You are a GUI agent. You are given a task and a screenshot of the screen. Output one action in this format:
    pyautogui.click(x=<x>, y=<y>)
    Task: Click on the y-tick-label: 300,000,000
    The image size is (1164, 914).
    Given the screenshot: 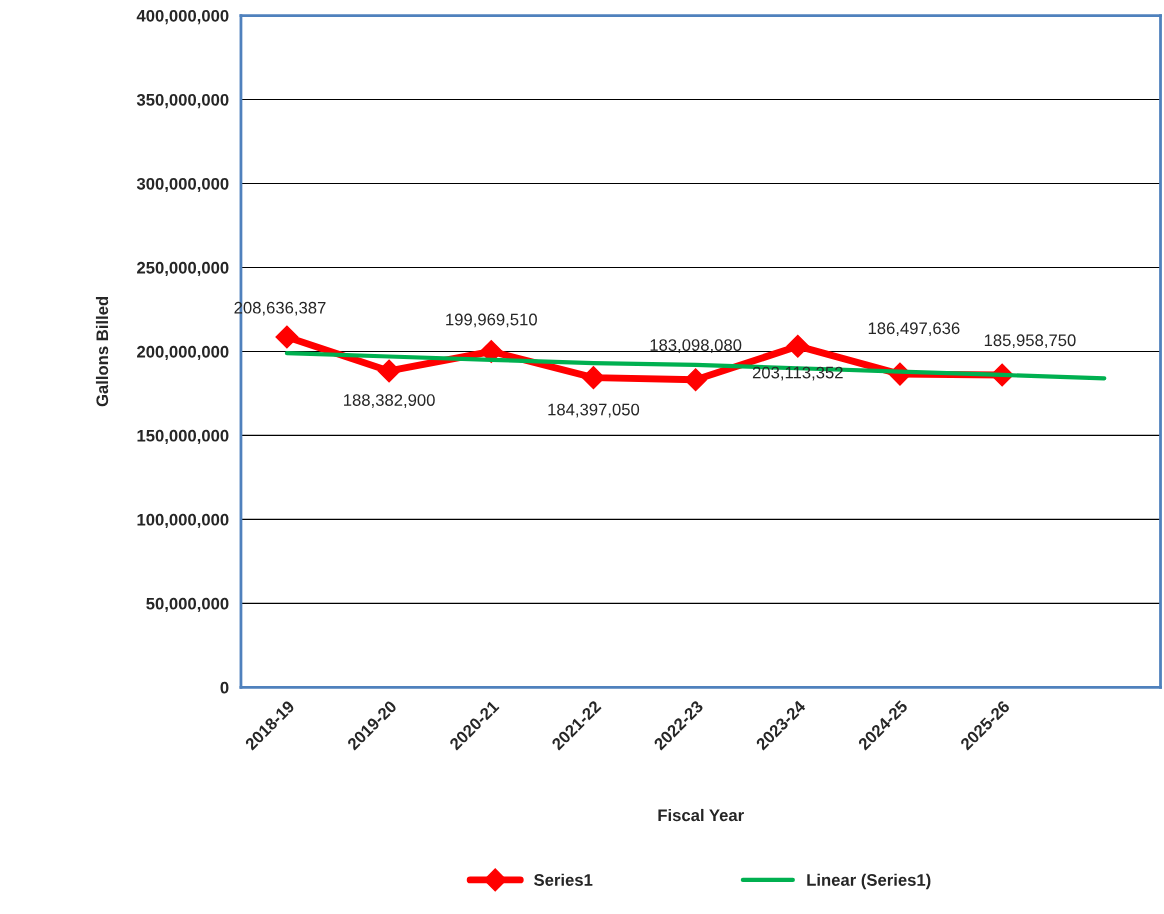 What is the action you would take?
    pyautogui.click(x=182, y=185)
    